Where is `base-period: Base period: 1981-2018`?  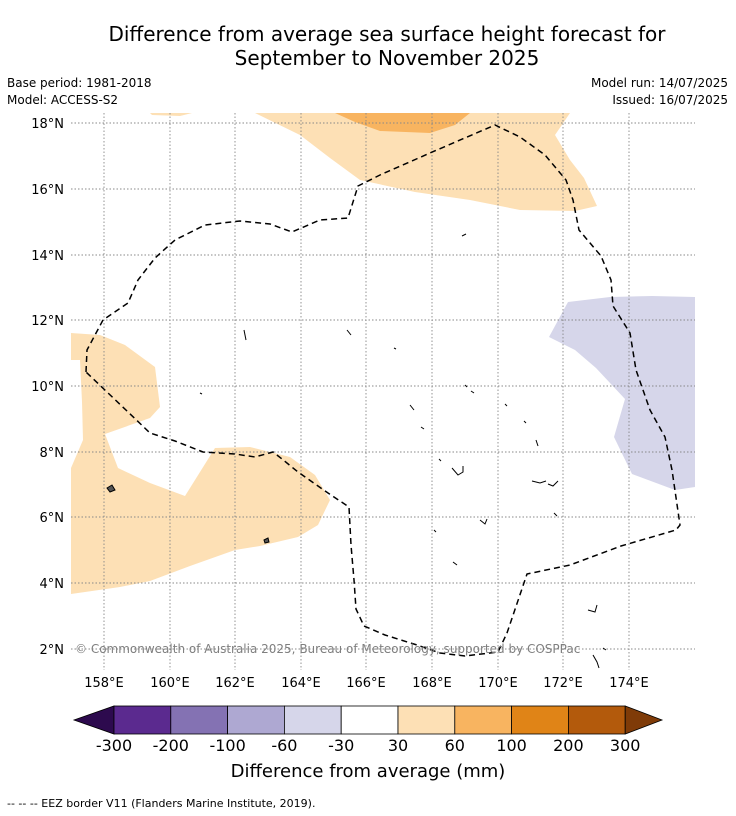
base-period: Base period: 1981-2018 is located at coordinates (79, 83).